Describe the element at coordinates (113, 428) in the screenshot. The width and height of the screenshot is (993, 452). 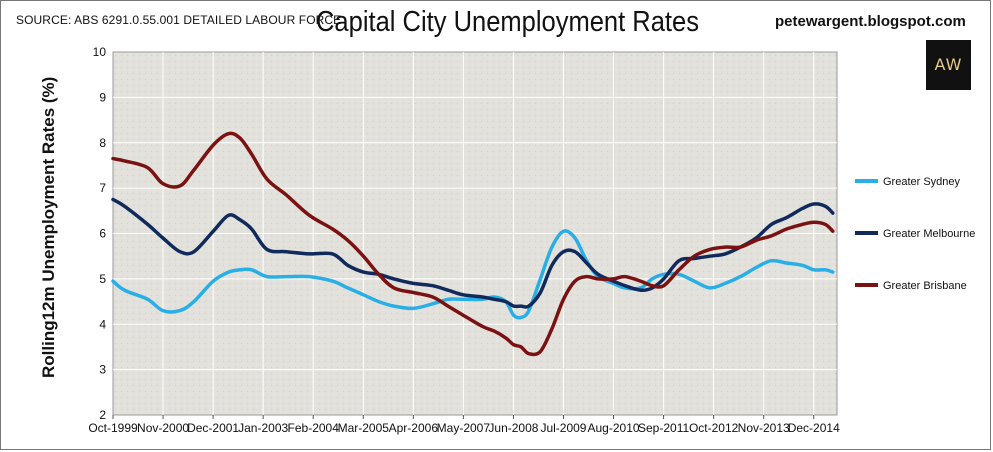
I see `x-tick-label: Oct-1999` at that location.